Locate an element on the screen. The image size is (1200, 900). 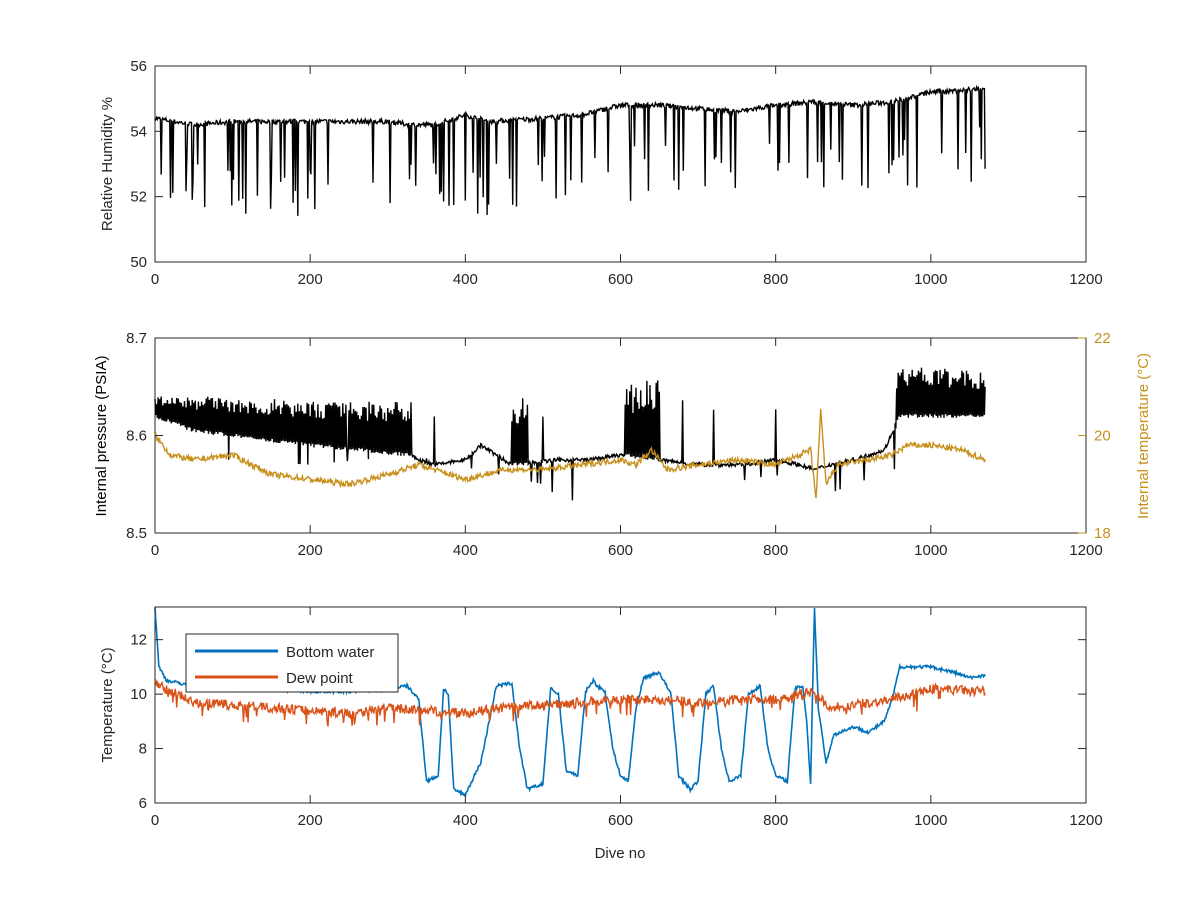
humidity-series-line is located at coordinates (570, 150).